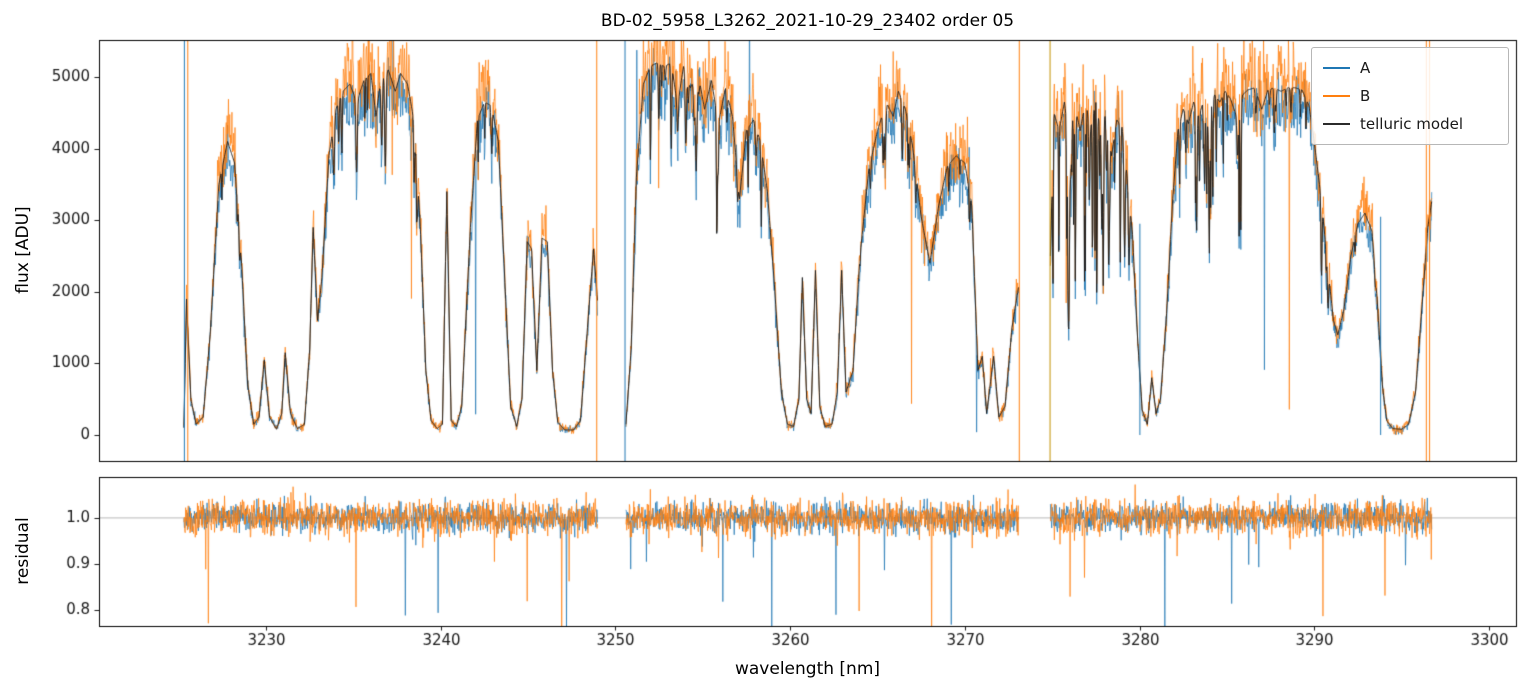 The image size is (1527, 696). I want to click on legend-entry-a: A, so click(1410, 68).